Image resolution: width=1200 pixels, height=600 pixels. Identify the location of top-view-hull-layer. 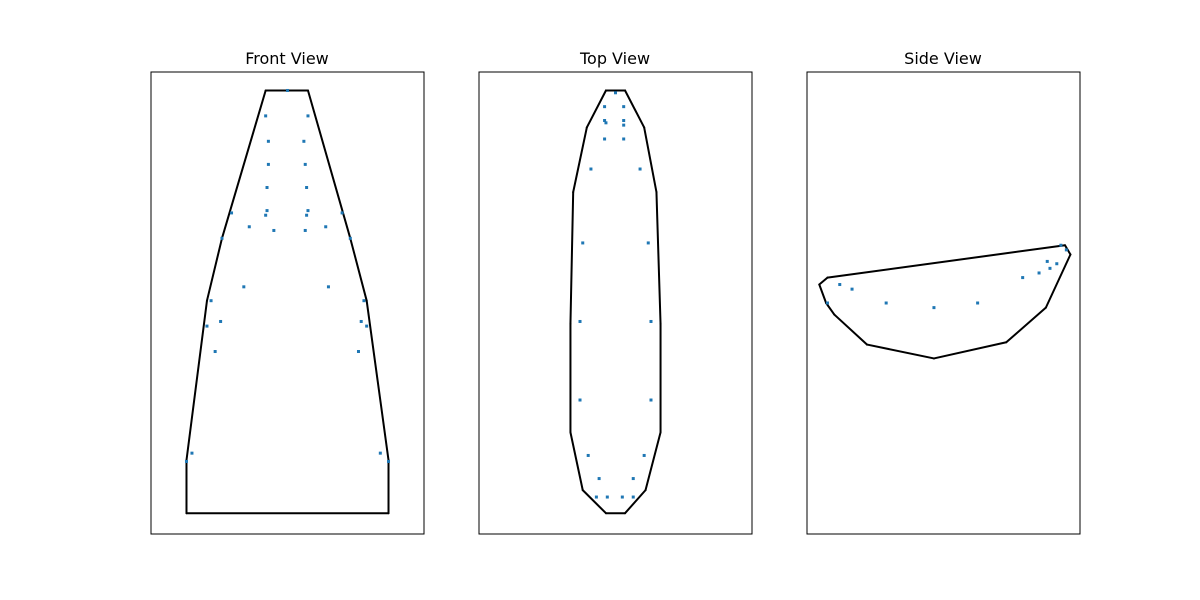
(615, 301).